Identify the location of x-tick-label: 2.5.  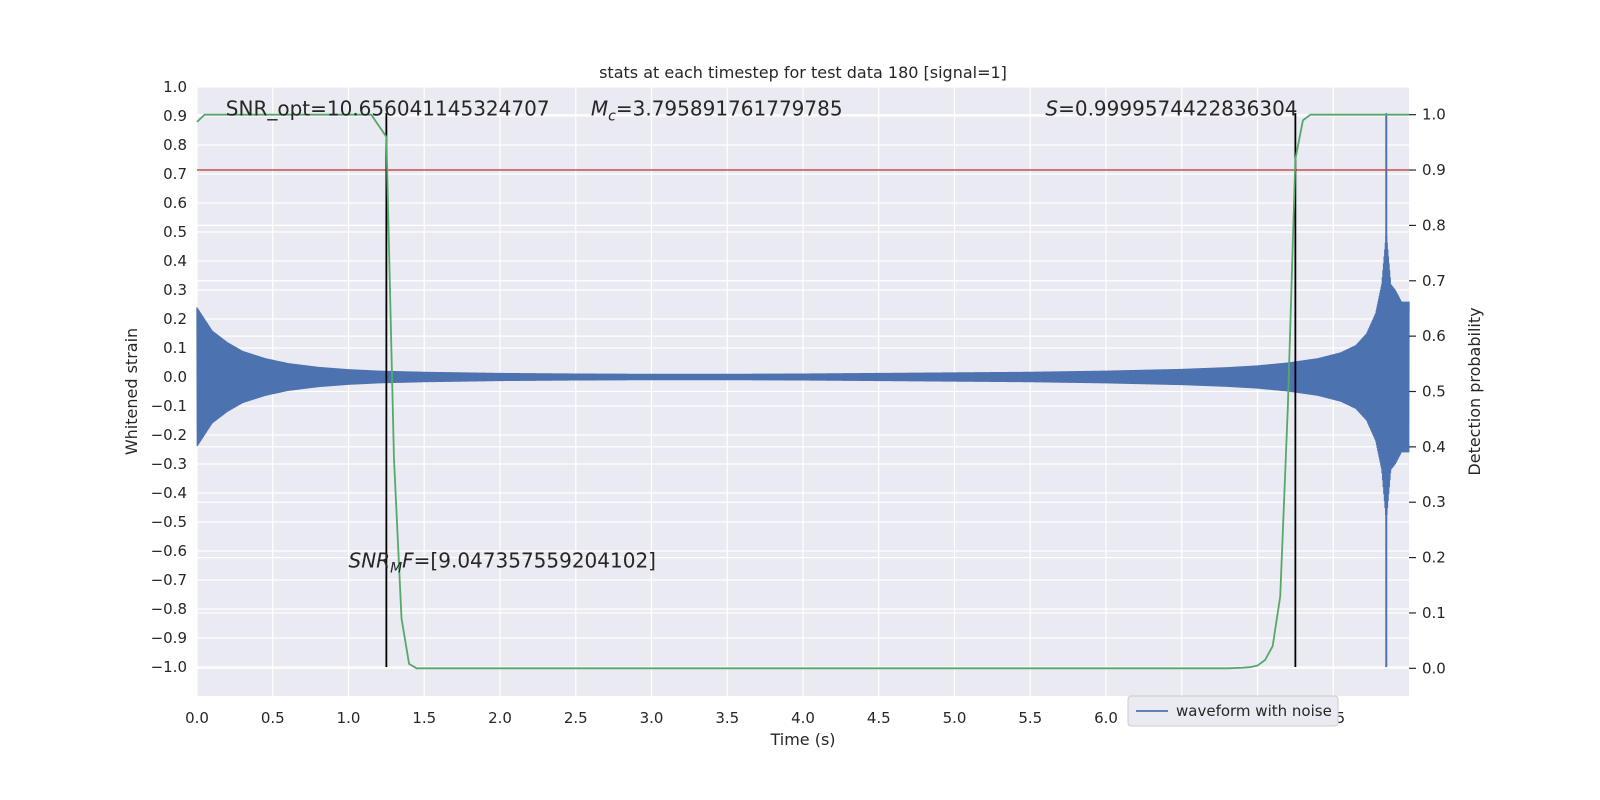
(576, 718).